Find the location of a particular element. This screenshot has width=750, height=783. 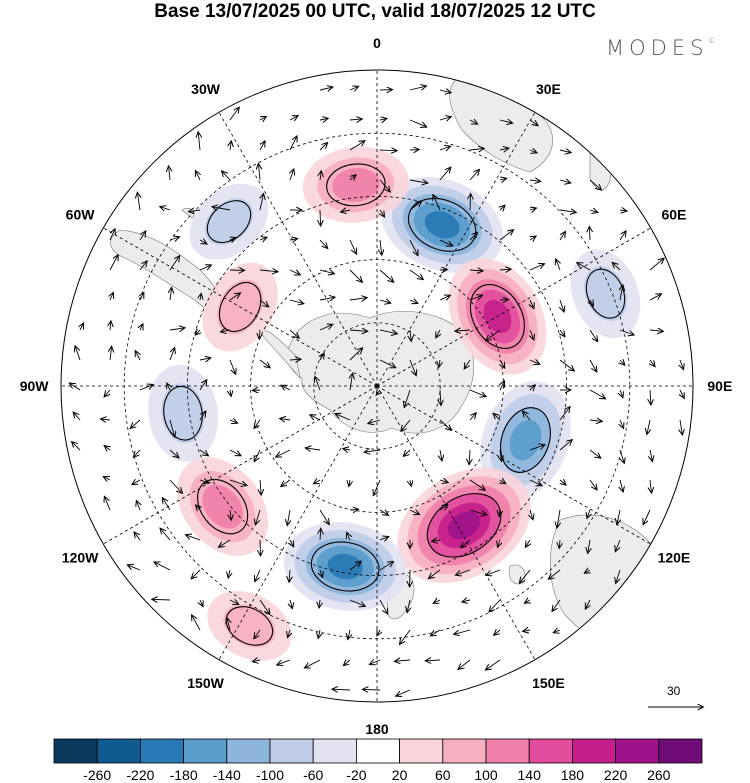

reference-arrow-label: 30 is located at coordinates (674, 691).